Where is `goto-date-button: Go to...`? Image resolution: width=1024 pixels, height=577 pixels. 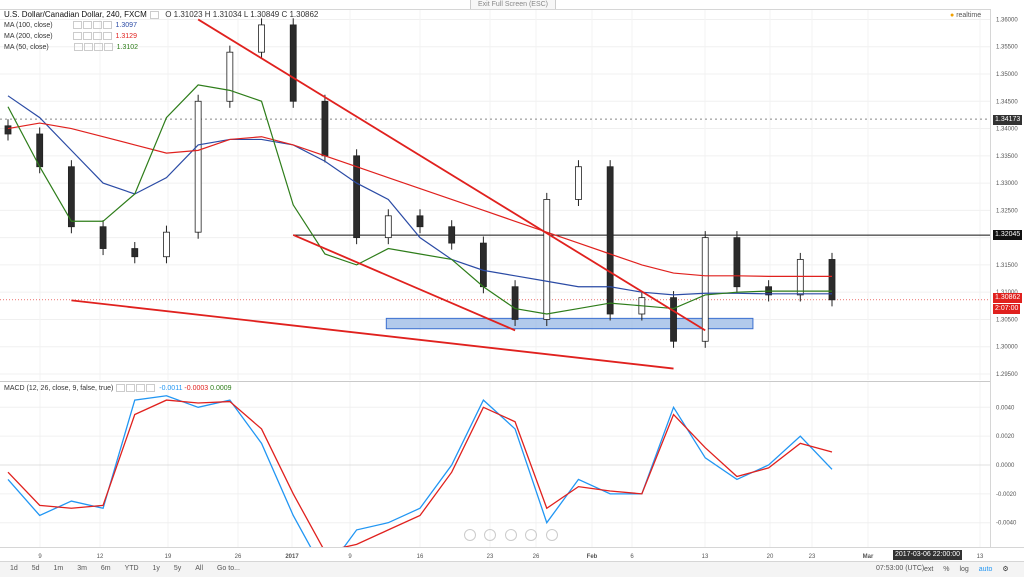 goto-date-button: Go to... is located at coordinates (228, 568).